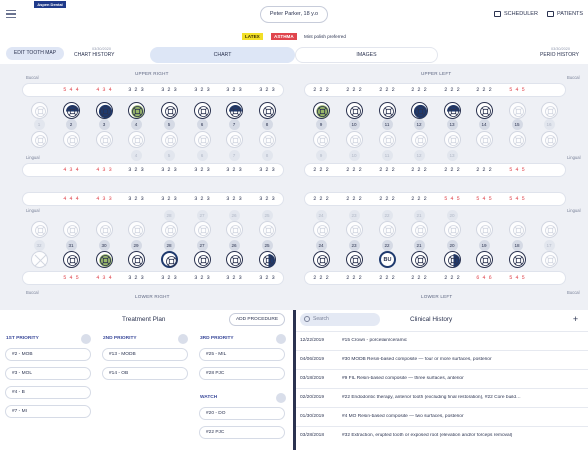 This screenshot has width=588, height=450. Describe the element at coordinates (222, 55) in the screenshot. I see `tab-chart: CHART` at that location.